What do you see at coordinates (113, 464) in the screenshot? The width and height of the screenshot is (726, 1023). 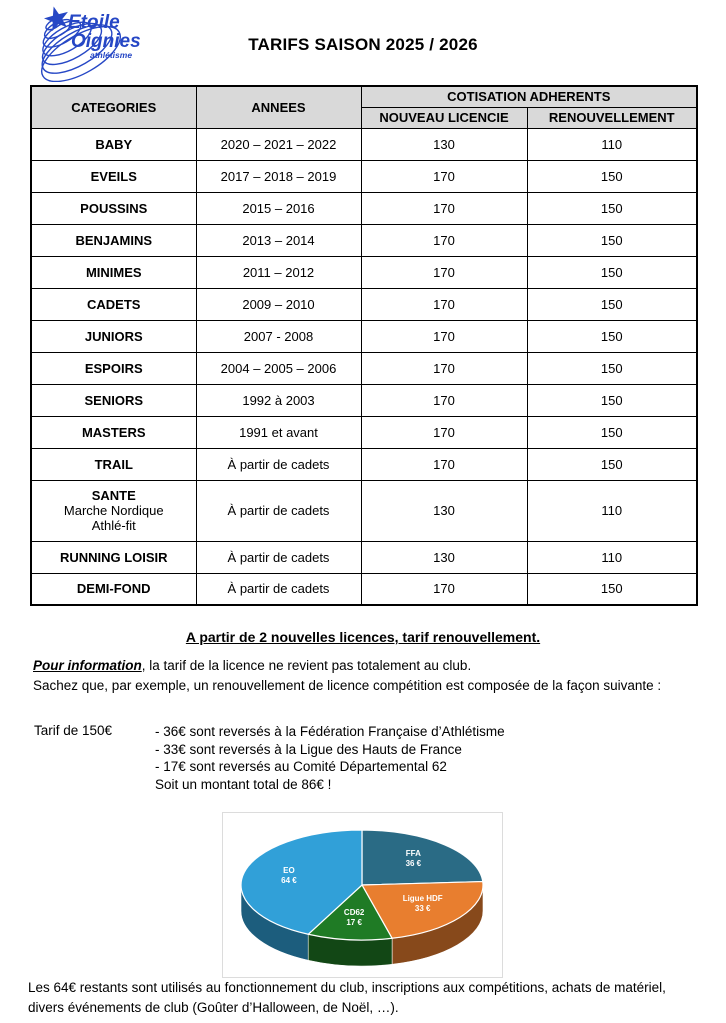 I see `category-cell: TRAIL` at bounding box center [113, 464].